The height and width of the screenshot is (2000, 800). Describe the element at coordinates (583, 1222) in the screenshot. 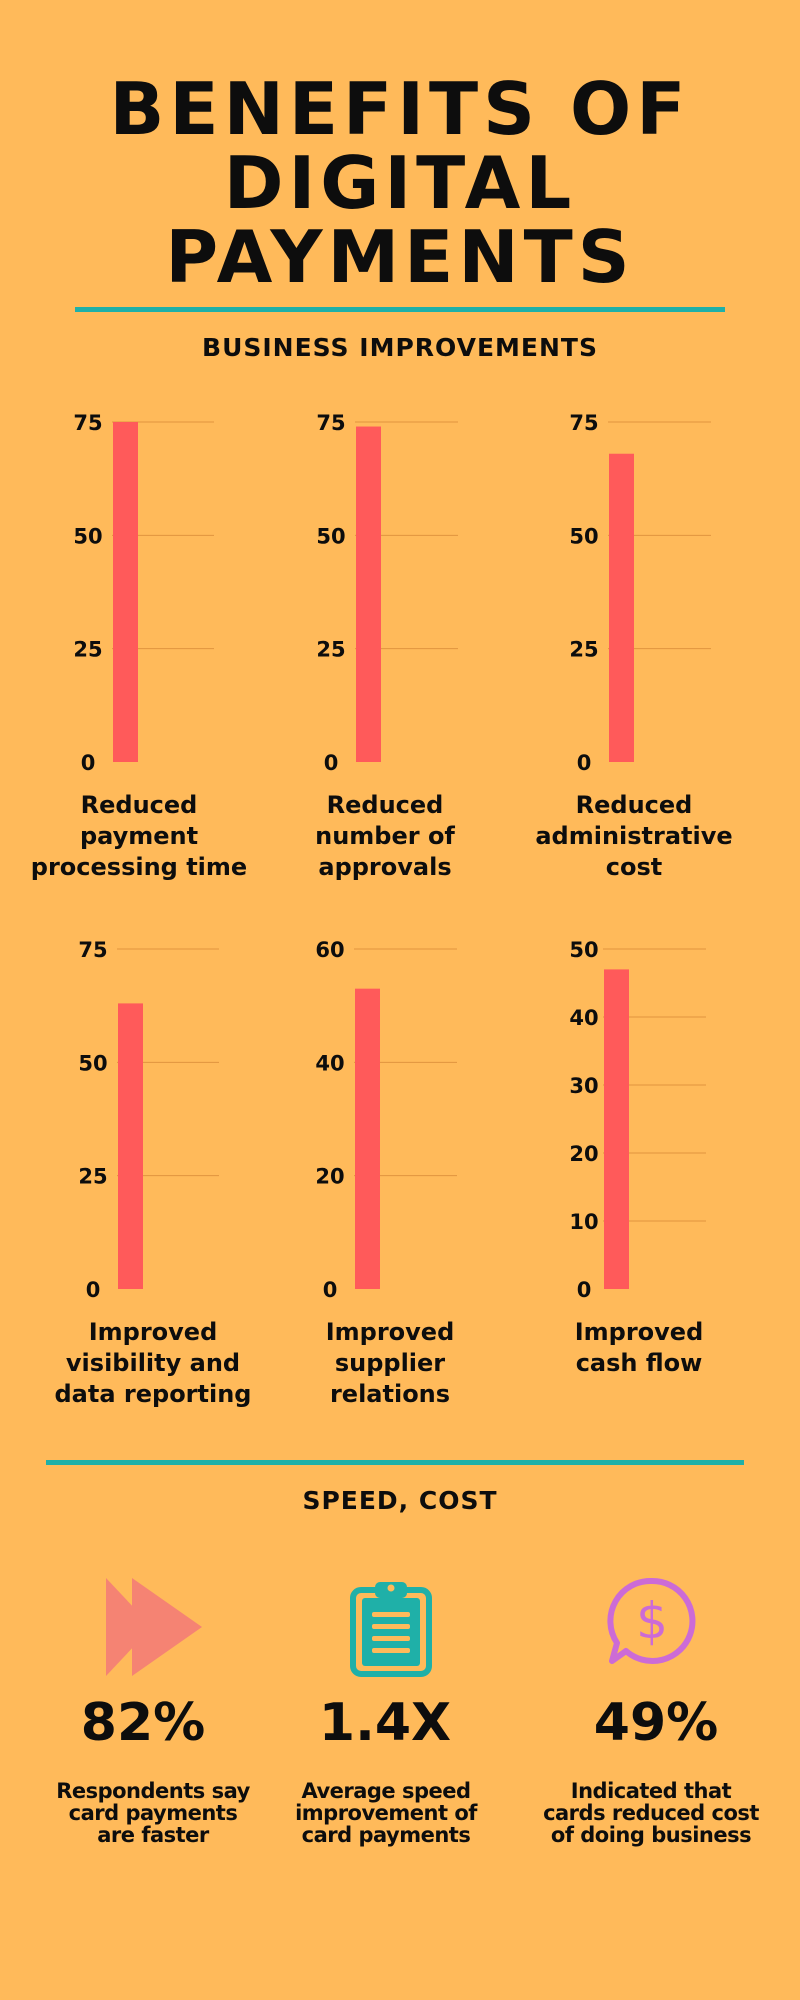

I see `chart-6-tick-label-1: 10` at that location.